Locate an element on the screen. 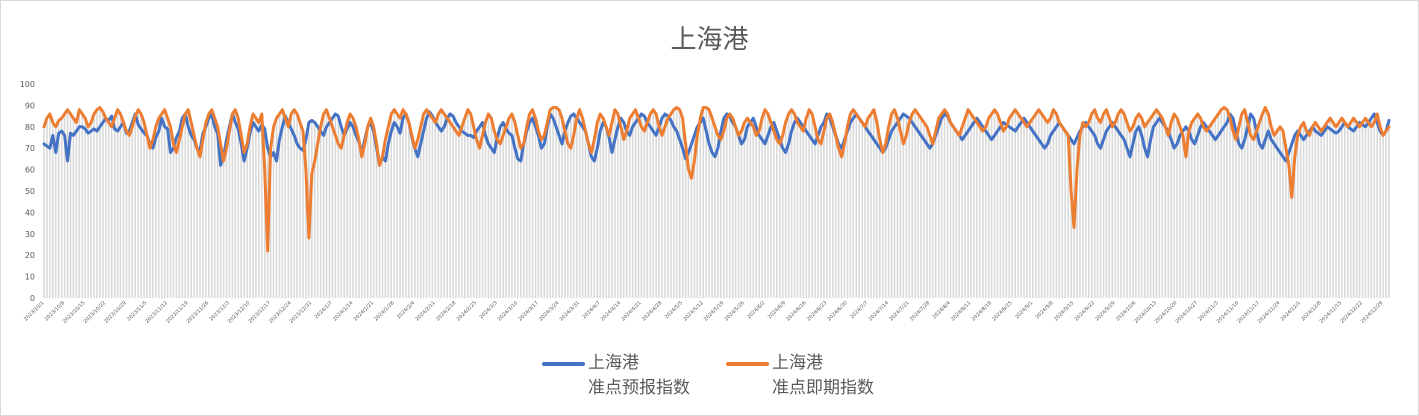  x-tick-label: 2024/4/21 is located at coordinates (631, 311).